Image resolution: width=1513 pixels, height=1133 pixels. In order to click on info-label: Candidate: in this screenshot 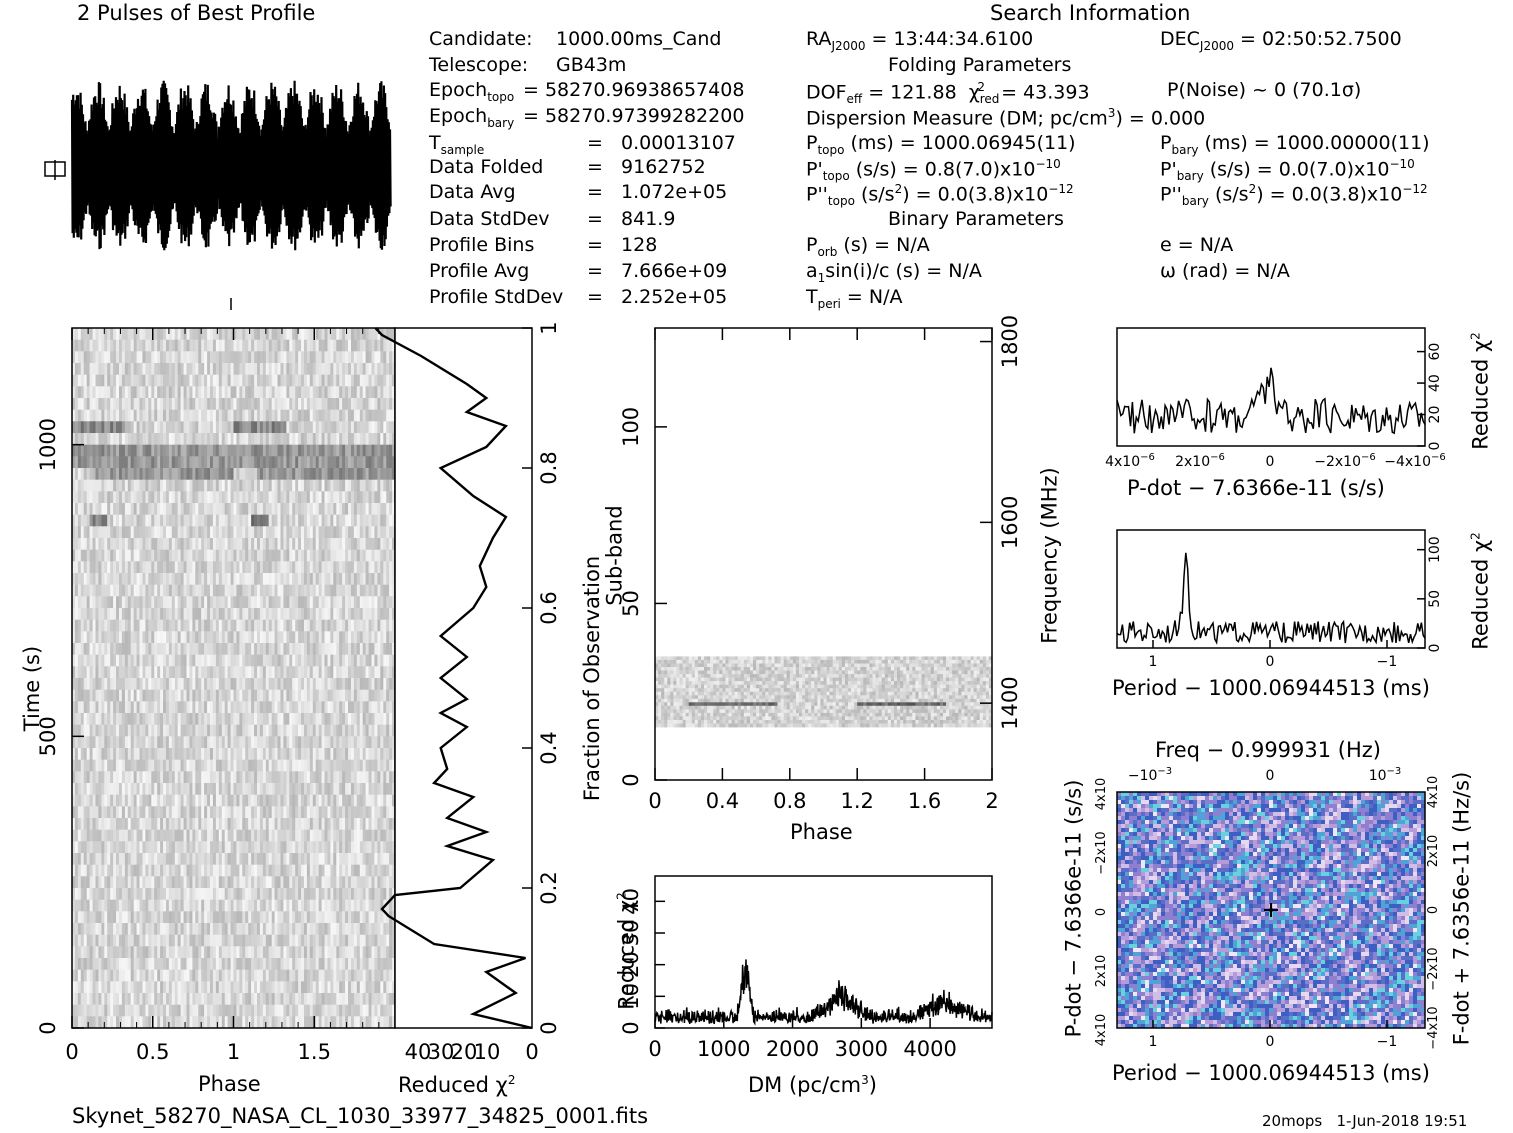, I will do `click(481, 39)`.